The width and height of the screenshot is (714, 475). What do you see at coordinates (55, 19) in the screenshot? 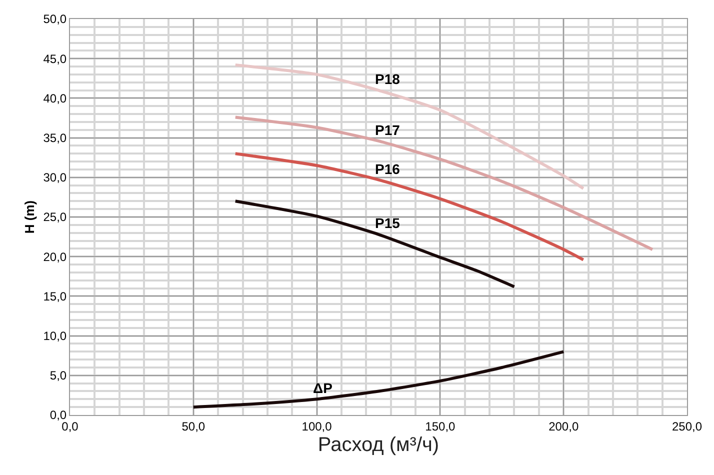
I see `y-tick-label: 50,0` at bounding box center [55, 19].